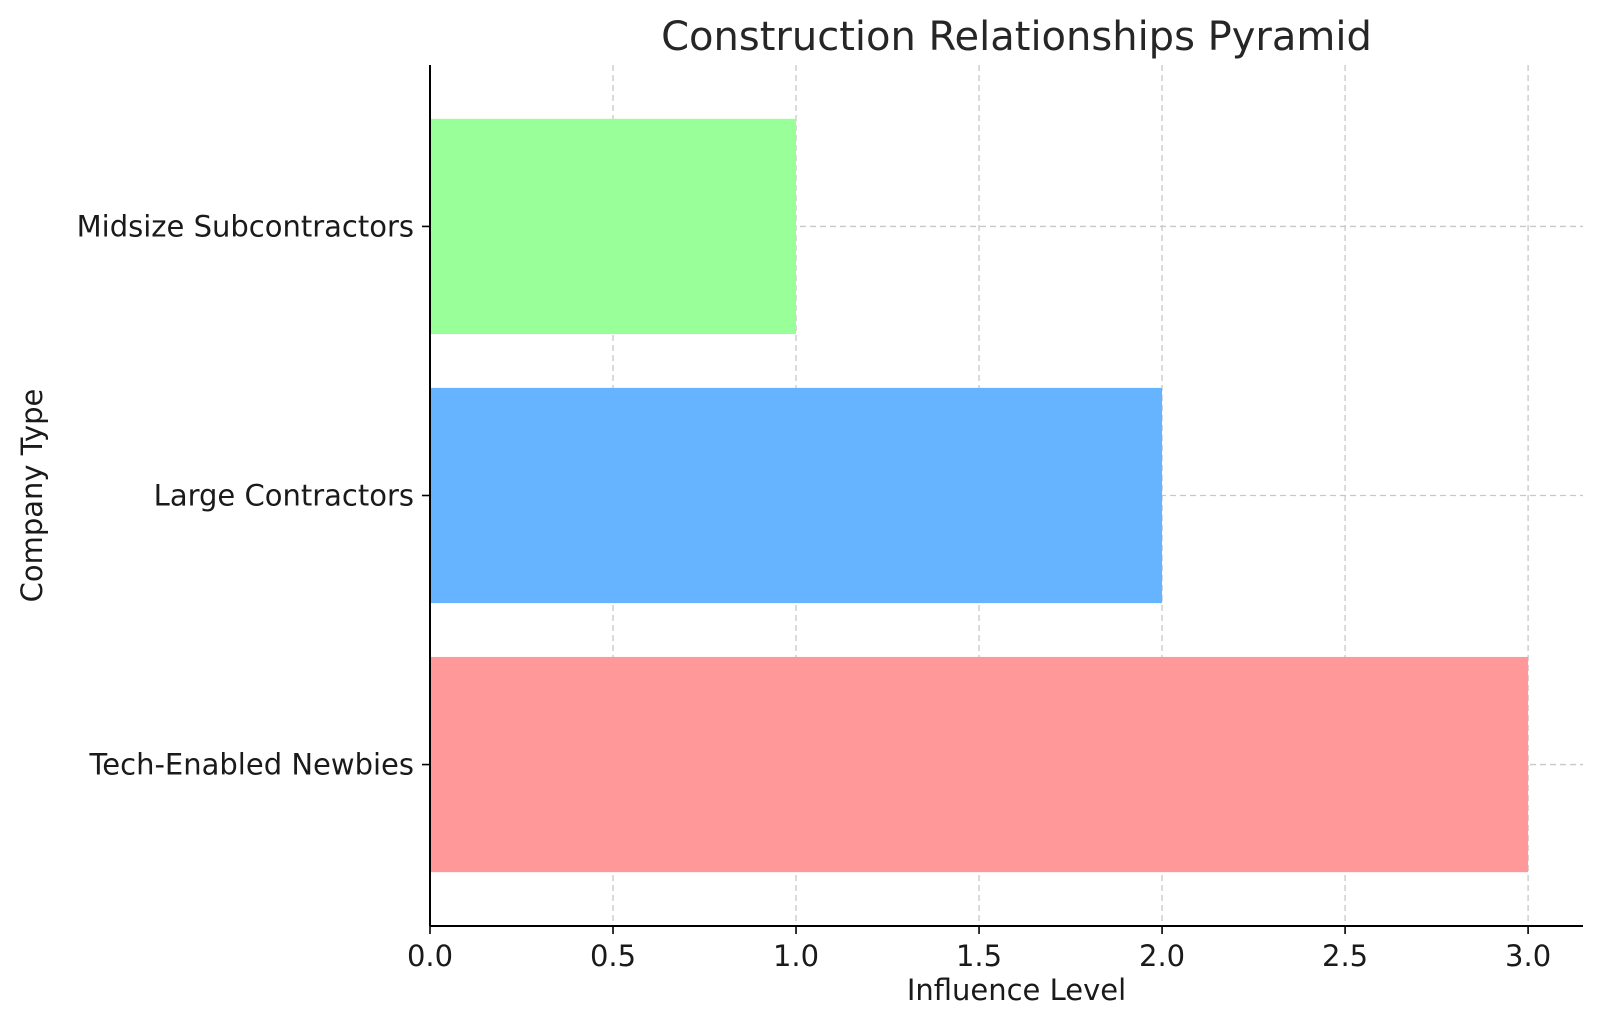  I want to click on y-tick-label: Tech-Enabled Newbies, so click(252, 765).